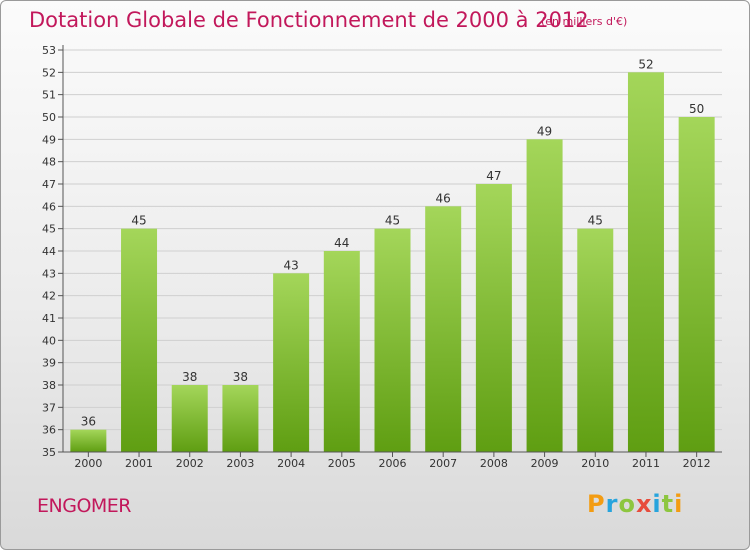  I want to click on y-tick-label: 41, so click(49, 318).